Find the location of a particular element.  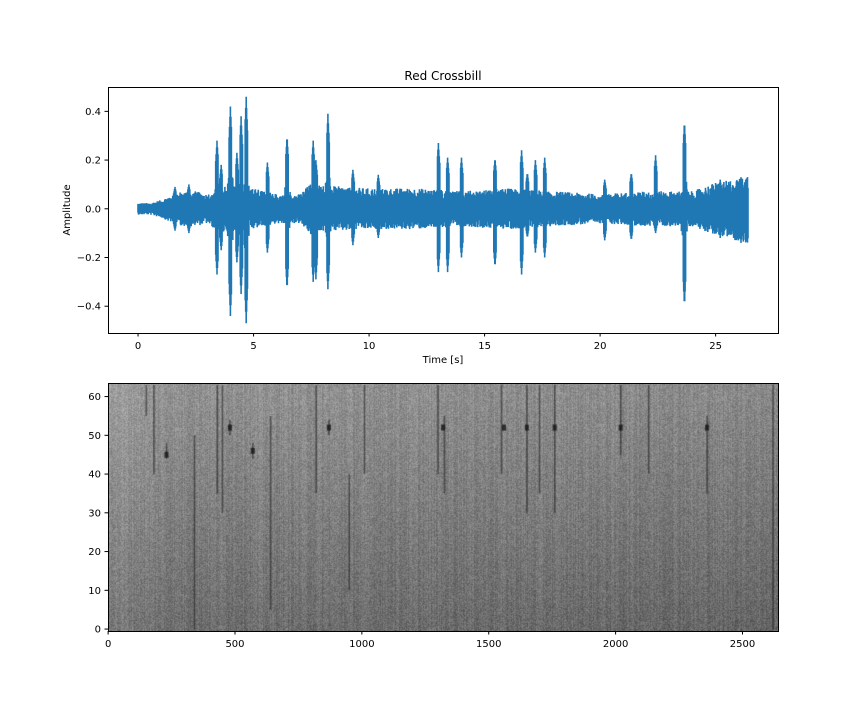

y-tick-label: 60 is located at coordinates (94, 397).